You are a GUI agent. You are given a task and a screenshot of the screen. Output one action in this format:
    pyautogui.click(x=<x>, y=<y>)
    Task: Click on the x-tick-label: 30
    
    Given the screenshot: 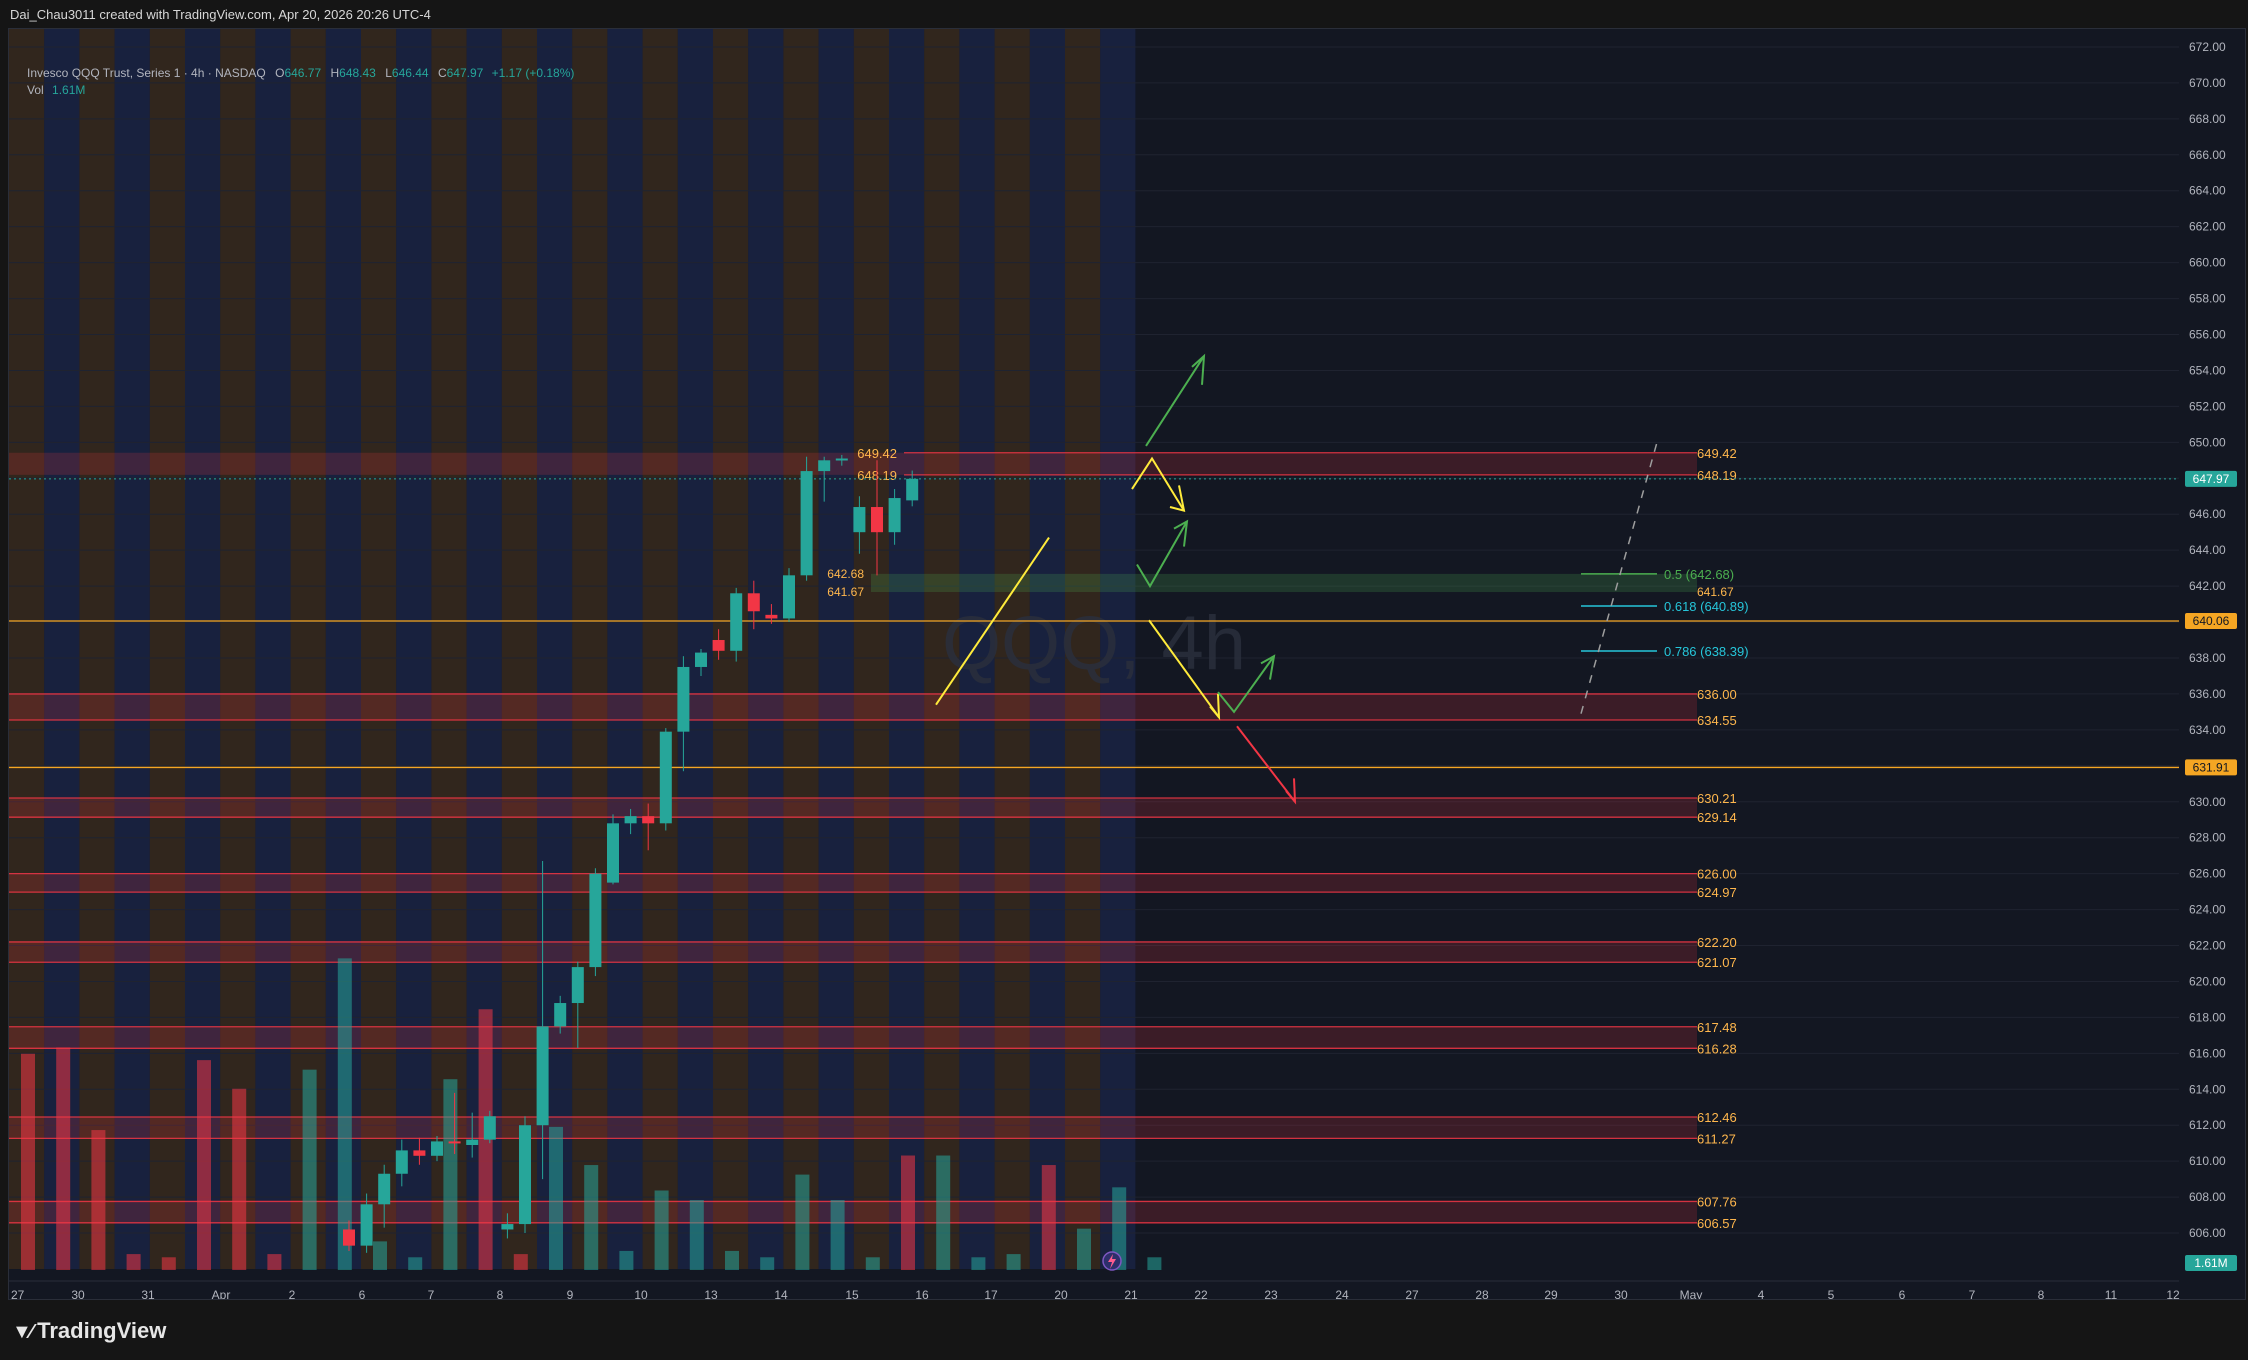 What is the action you would take?
    pyautogui.click(x=78, y=1293)
    